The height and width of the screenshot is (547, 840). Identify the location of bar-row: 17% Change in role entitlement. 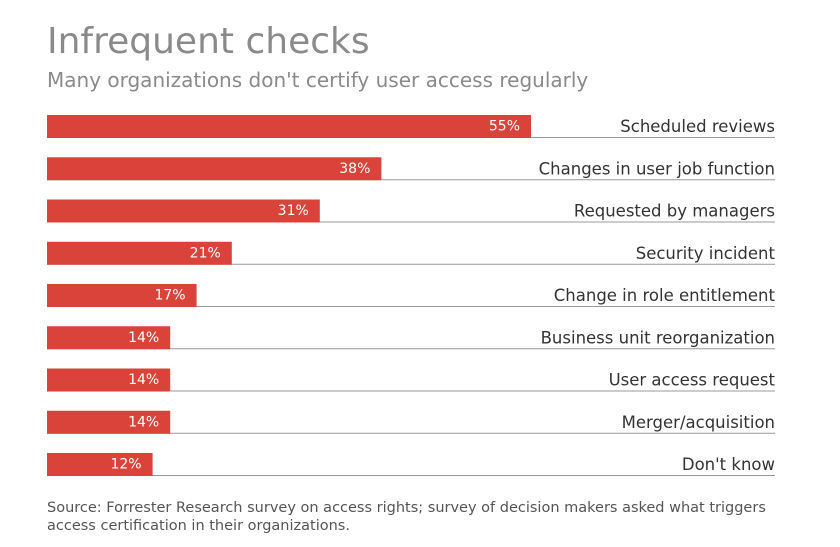
(411, 295).